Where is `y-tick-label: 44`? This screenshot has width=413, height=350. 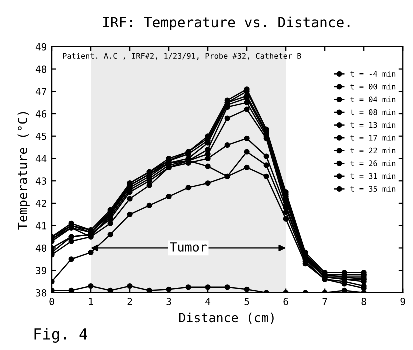
y-tick-label: 44 is located at coordinates (41, 158).